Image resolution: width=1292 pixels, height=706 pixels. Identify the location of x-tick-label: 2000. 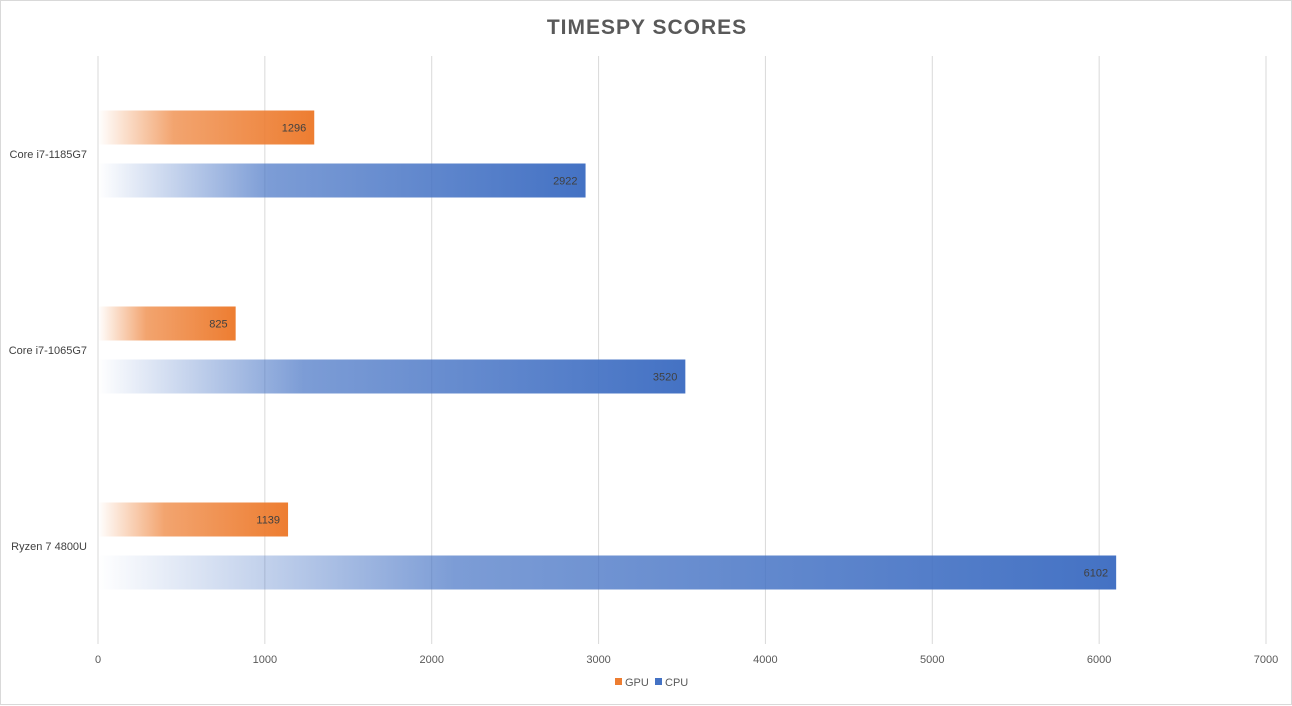
(431, 660).